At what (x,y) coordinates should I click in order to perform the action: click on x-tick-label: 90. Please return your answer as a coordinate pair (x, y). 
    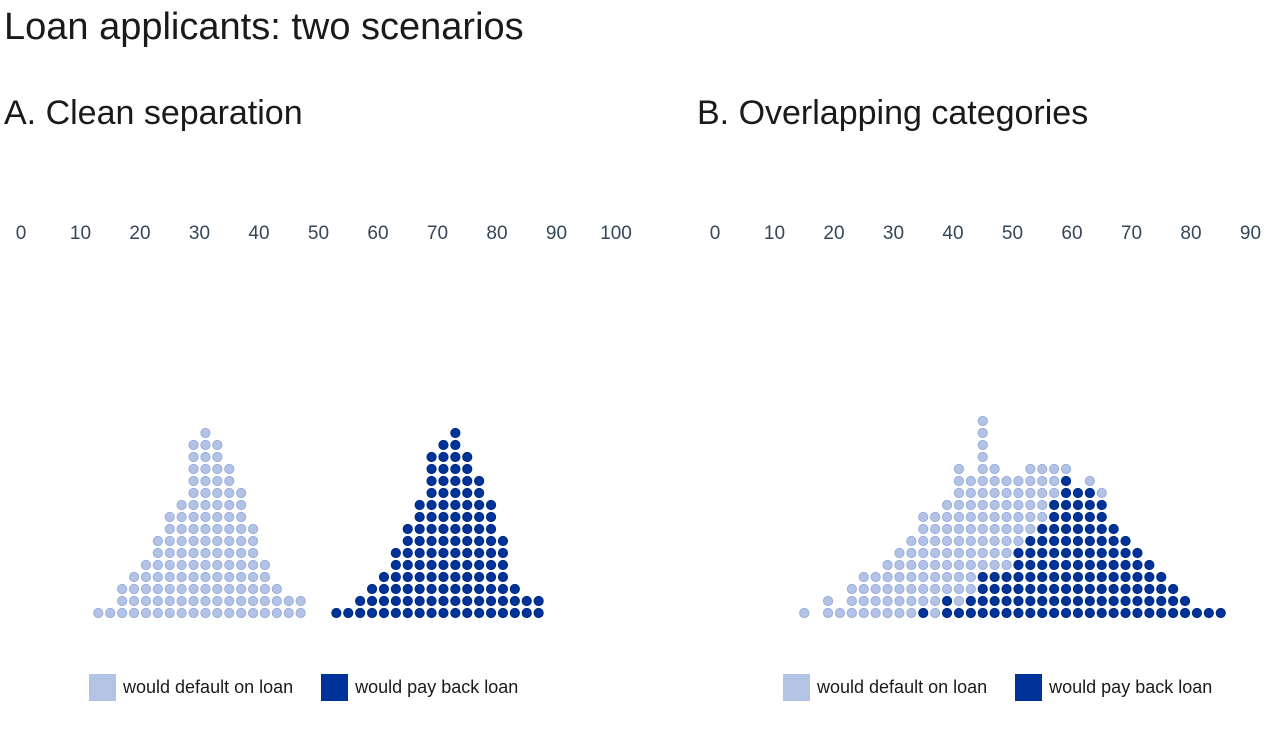
    Looking at the image, I should click on (1250, 233).